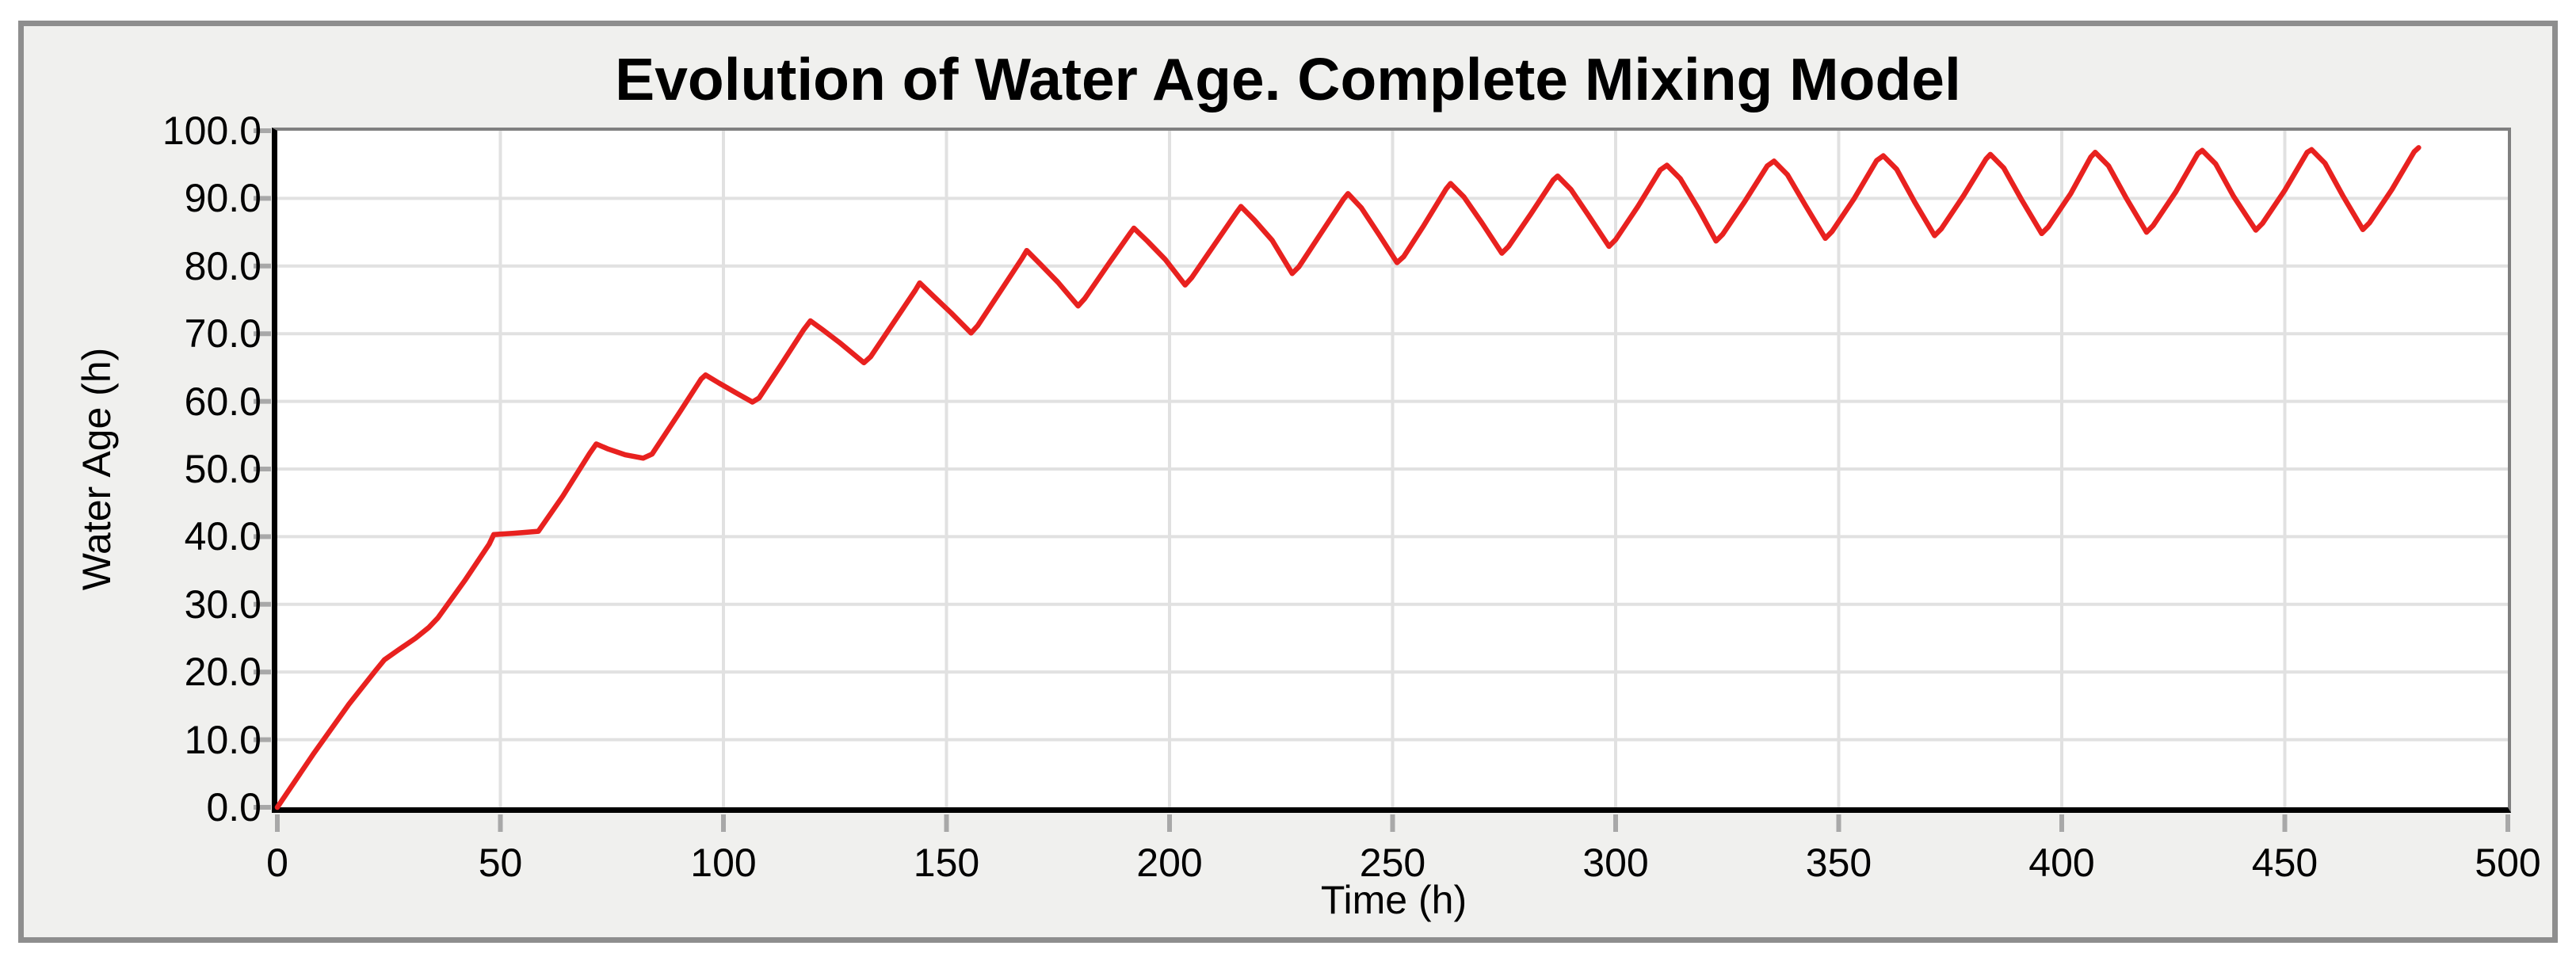  Describe the element at coordinates (222, 604) in the screenshot. I see `y-tick-label: 30.0` at that location.